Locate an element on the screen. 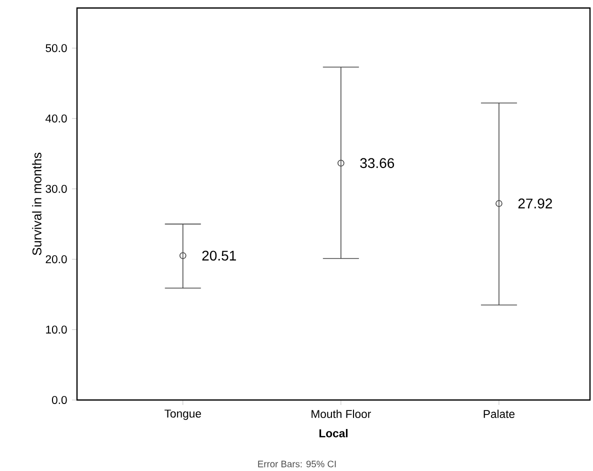  x-tick-label: Mouth Floor is located at coordinates (341, 414).